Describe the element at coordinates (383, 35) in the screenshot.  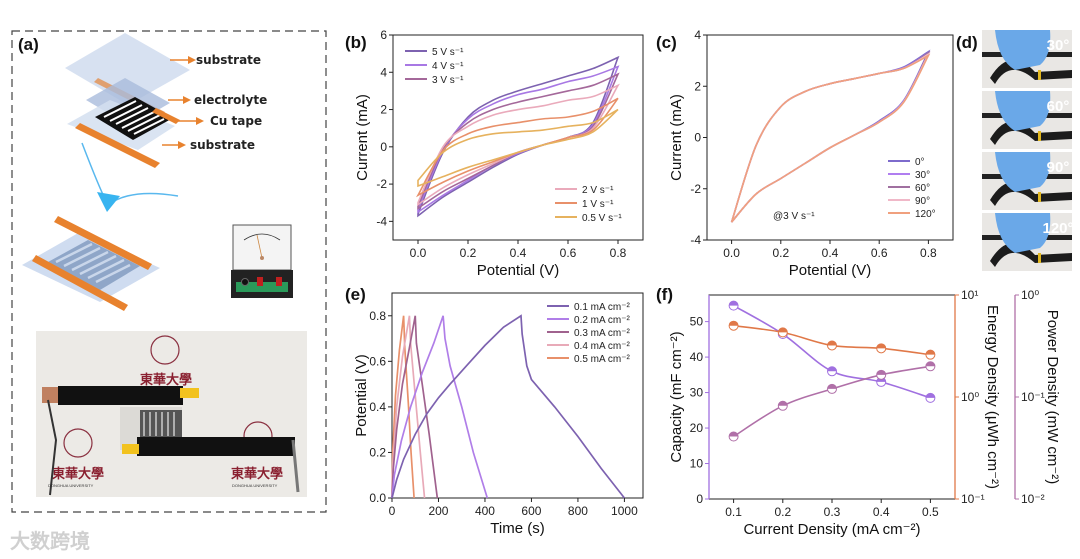
I see `y-tick-label: 6` at that location.